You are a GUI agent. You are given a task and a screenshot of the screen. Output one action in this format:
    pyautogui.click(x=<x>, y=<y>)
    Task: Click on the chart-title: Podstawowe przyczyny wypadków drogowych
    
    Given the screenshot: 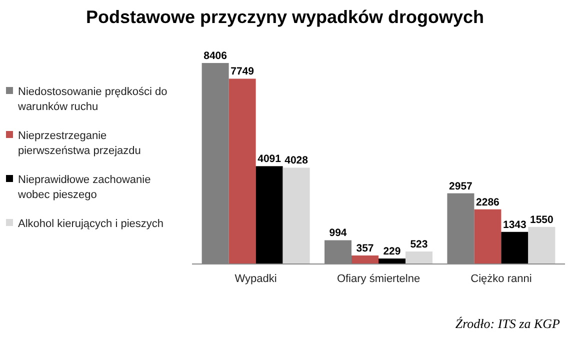 What is the action you would take?
    pyautogui.click(x=285, y=17)
    